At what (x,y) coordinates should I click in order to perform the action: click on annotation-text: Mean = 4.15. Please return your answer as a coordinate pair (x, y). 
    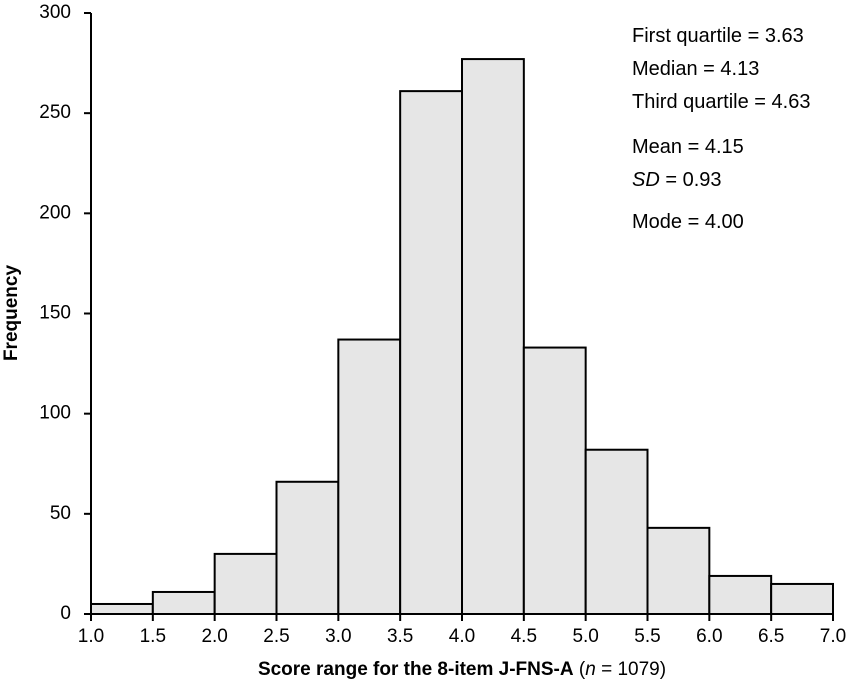
    Looking at the image, I should click on (688, 147).